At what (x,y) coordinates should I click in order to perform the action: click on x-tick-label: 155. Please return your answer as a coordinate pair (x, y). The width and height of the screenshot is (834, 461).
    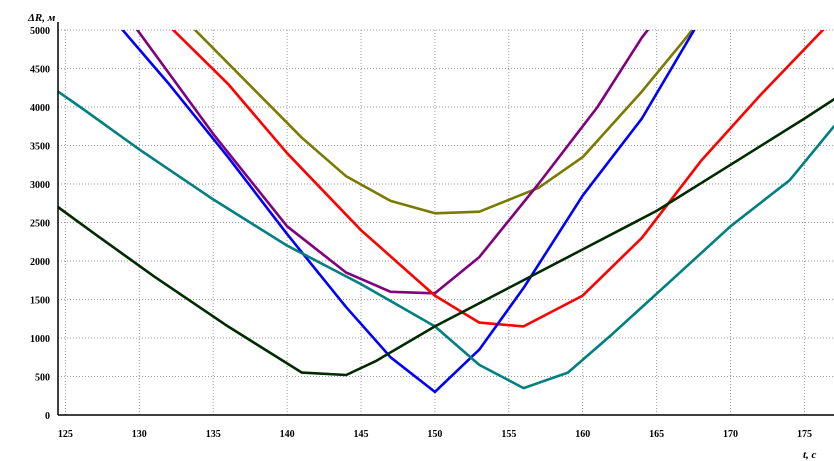
    Looking at the image, I should click on (508, 434).